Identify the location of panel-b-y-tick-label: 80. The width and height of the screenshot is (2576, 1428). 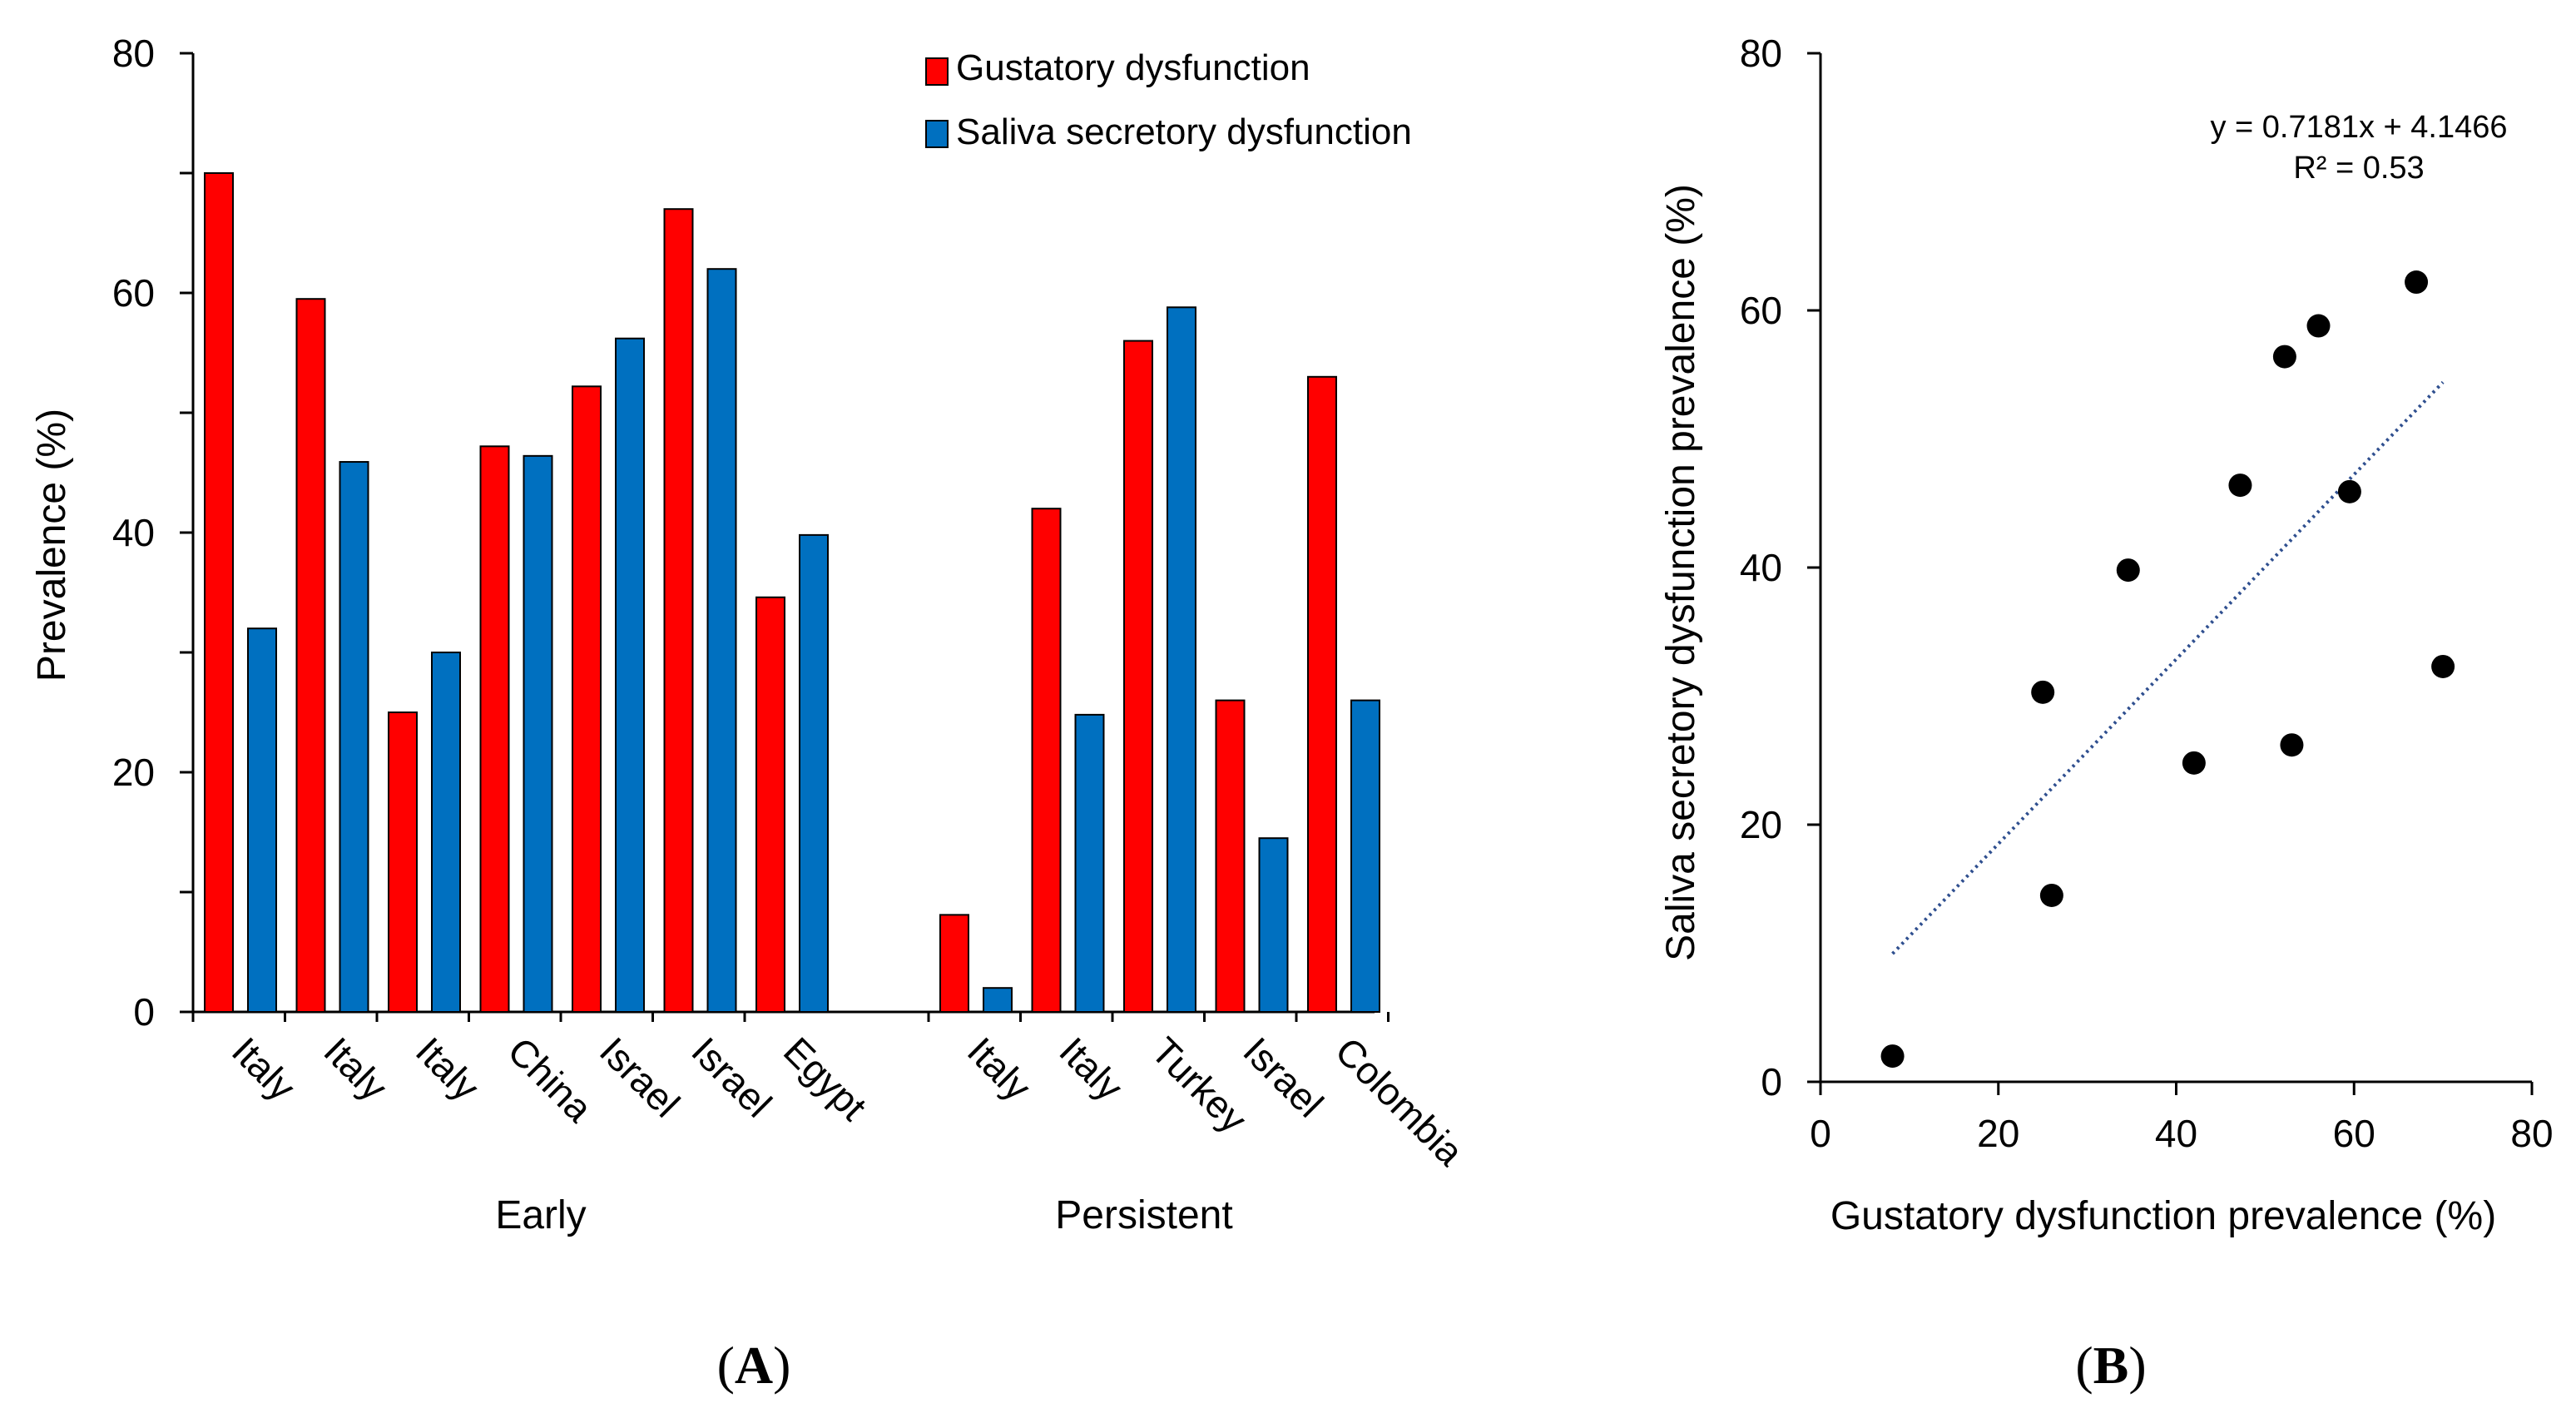
(1761, 54).